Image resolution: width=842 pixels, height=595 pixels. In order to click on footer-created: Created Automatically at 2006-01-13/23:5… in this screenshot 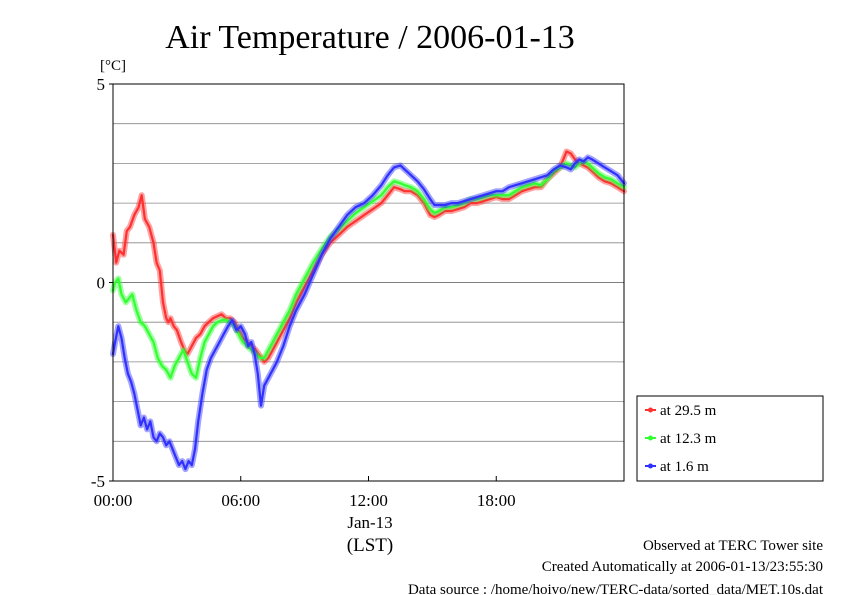, I will do `click(682, 567)`.